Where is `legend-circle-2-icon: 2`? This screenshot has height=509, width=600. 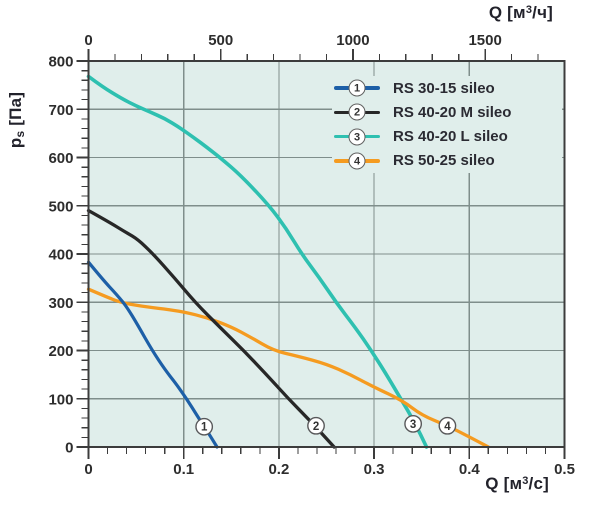 legend-circle-2-icon: 2 is located at coordinates (357, 112).